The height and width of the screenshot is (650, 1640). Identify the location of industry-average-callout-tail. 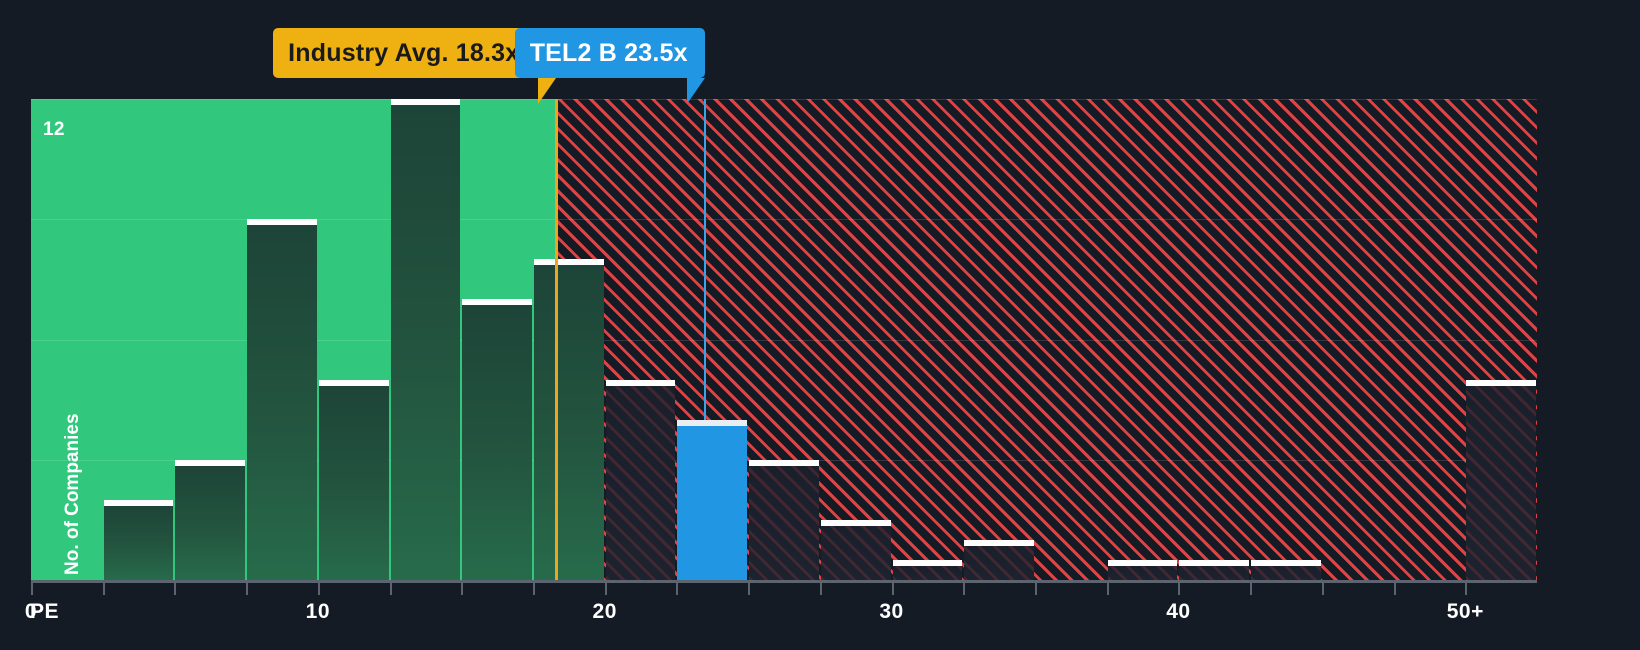
(546, 91).